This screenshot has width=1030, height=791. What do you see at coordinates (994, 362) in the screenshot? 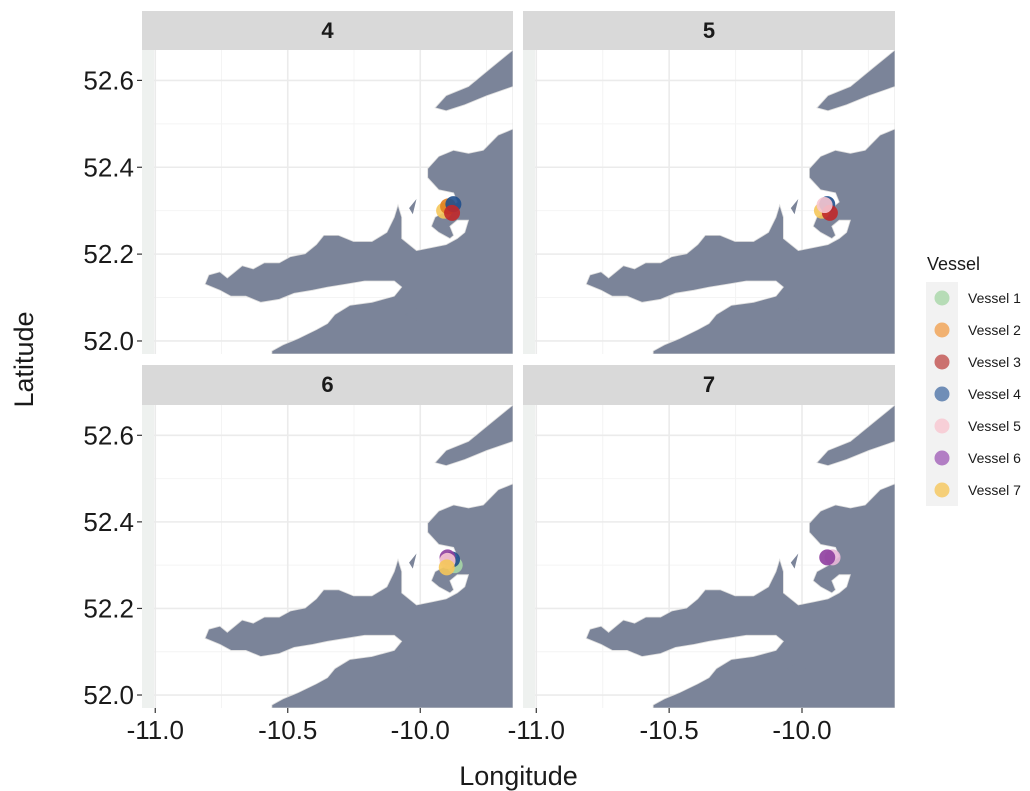
I see `legend-label: Vessel 3` at bounding box center [994, 362].